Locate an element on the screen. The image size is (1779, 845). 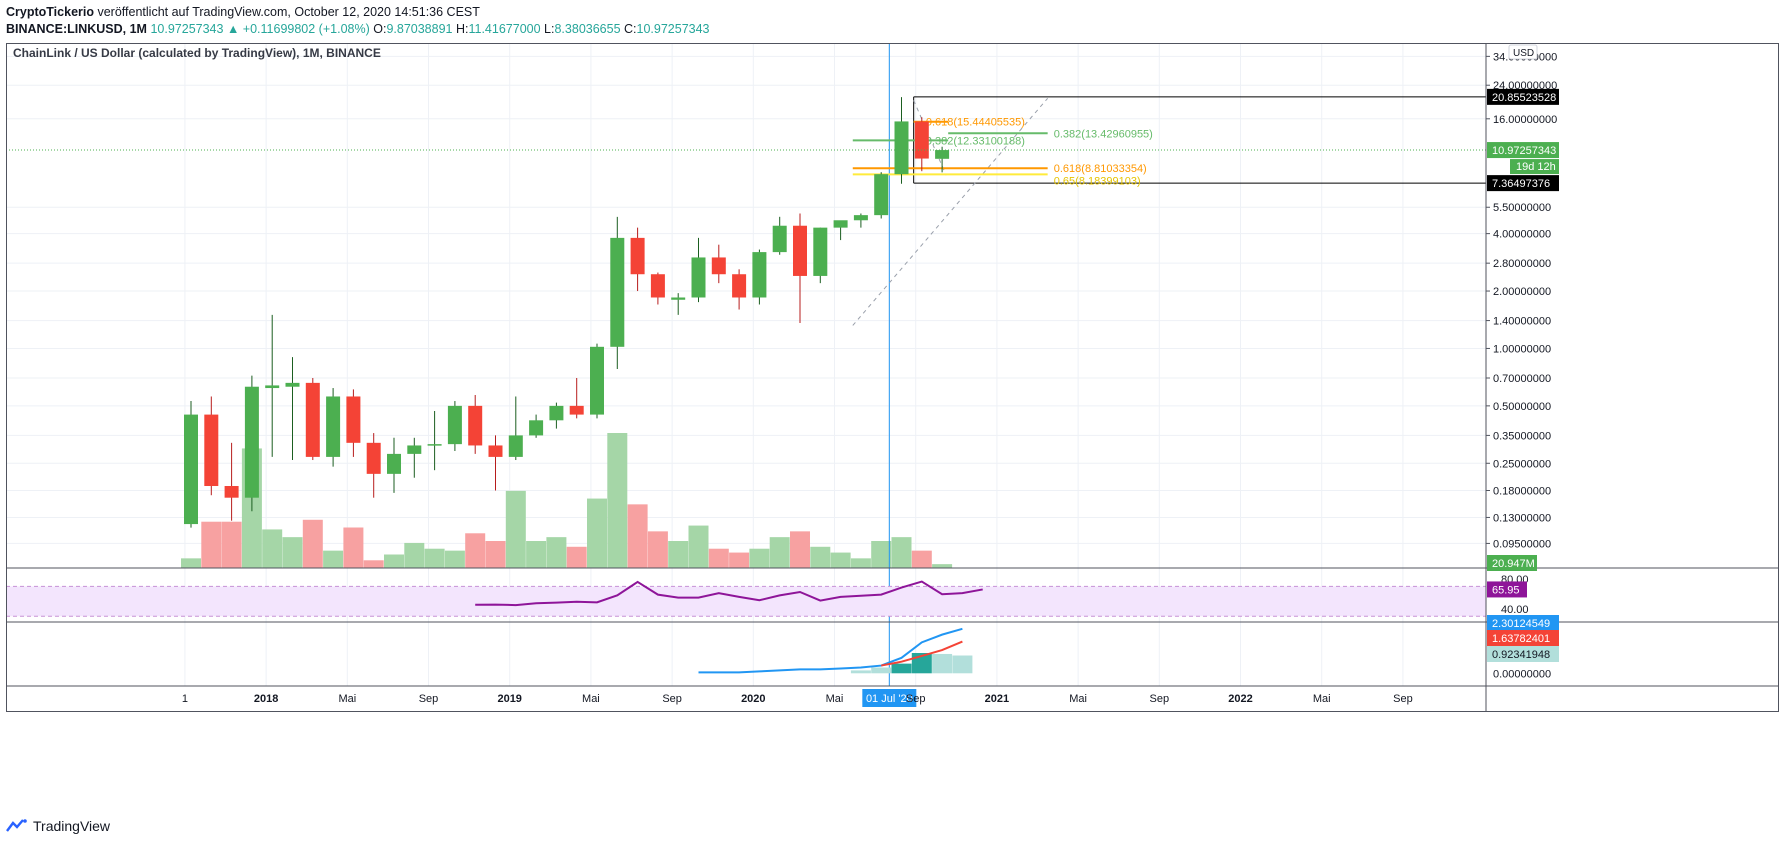
price-tick-label: 0.35000000 is located at coordinates (1522, 436).